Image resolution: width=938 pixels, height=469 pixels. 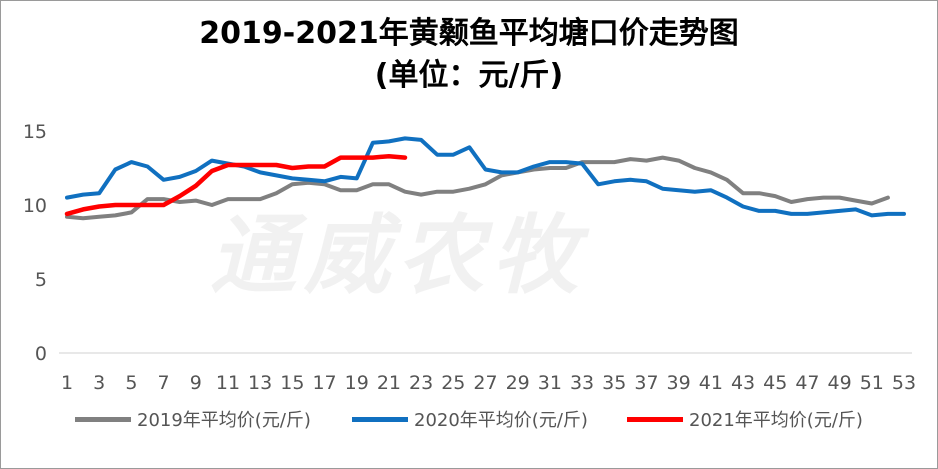 I want to click on x-tick-label: 49, so click(x=840, y=383).